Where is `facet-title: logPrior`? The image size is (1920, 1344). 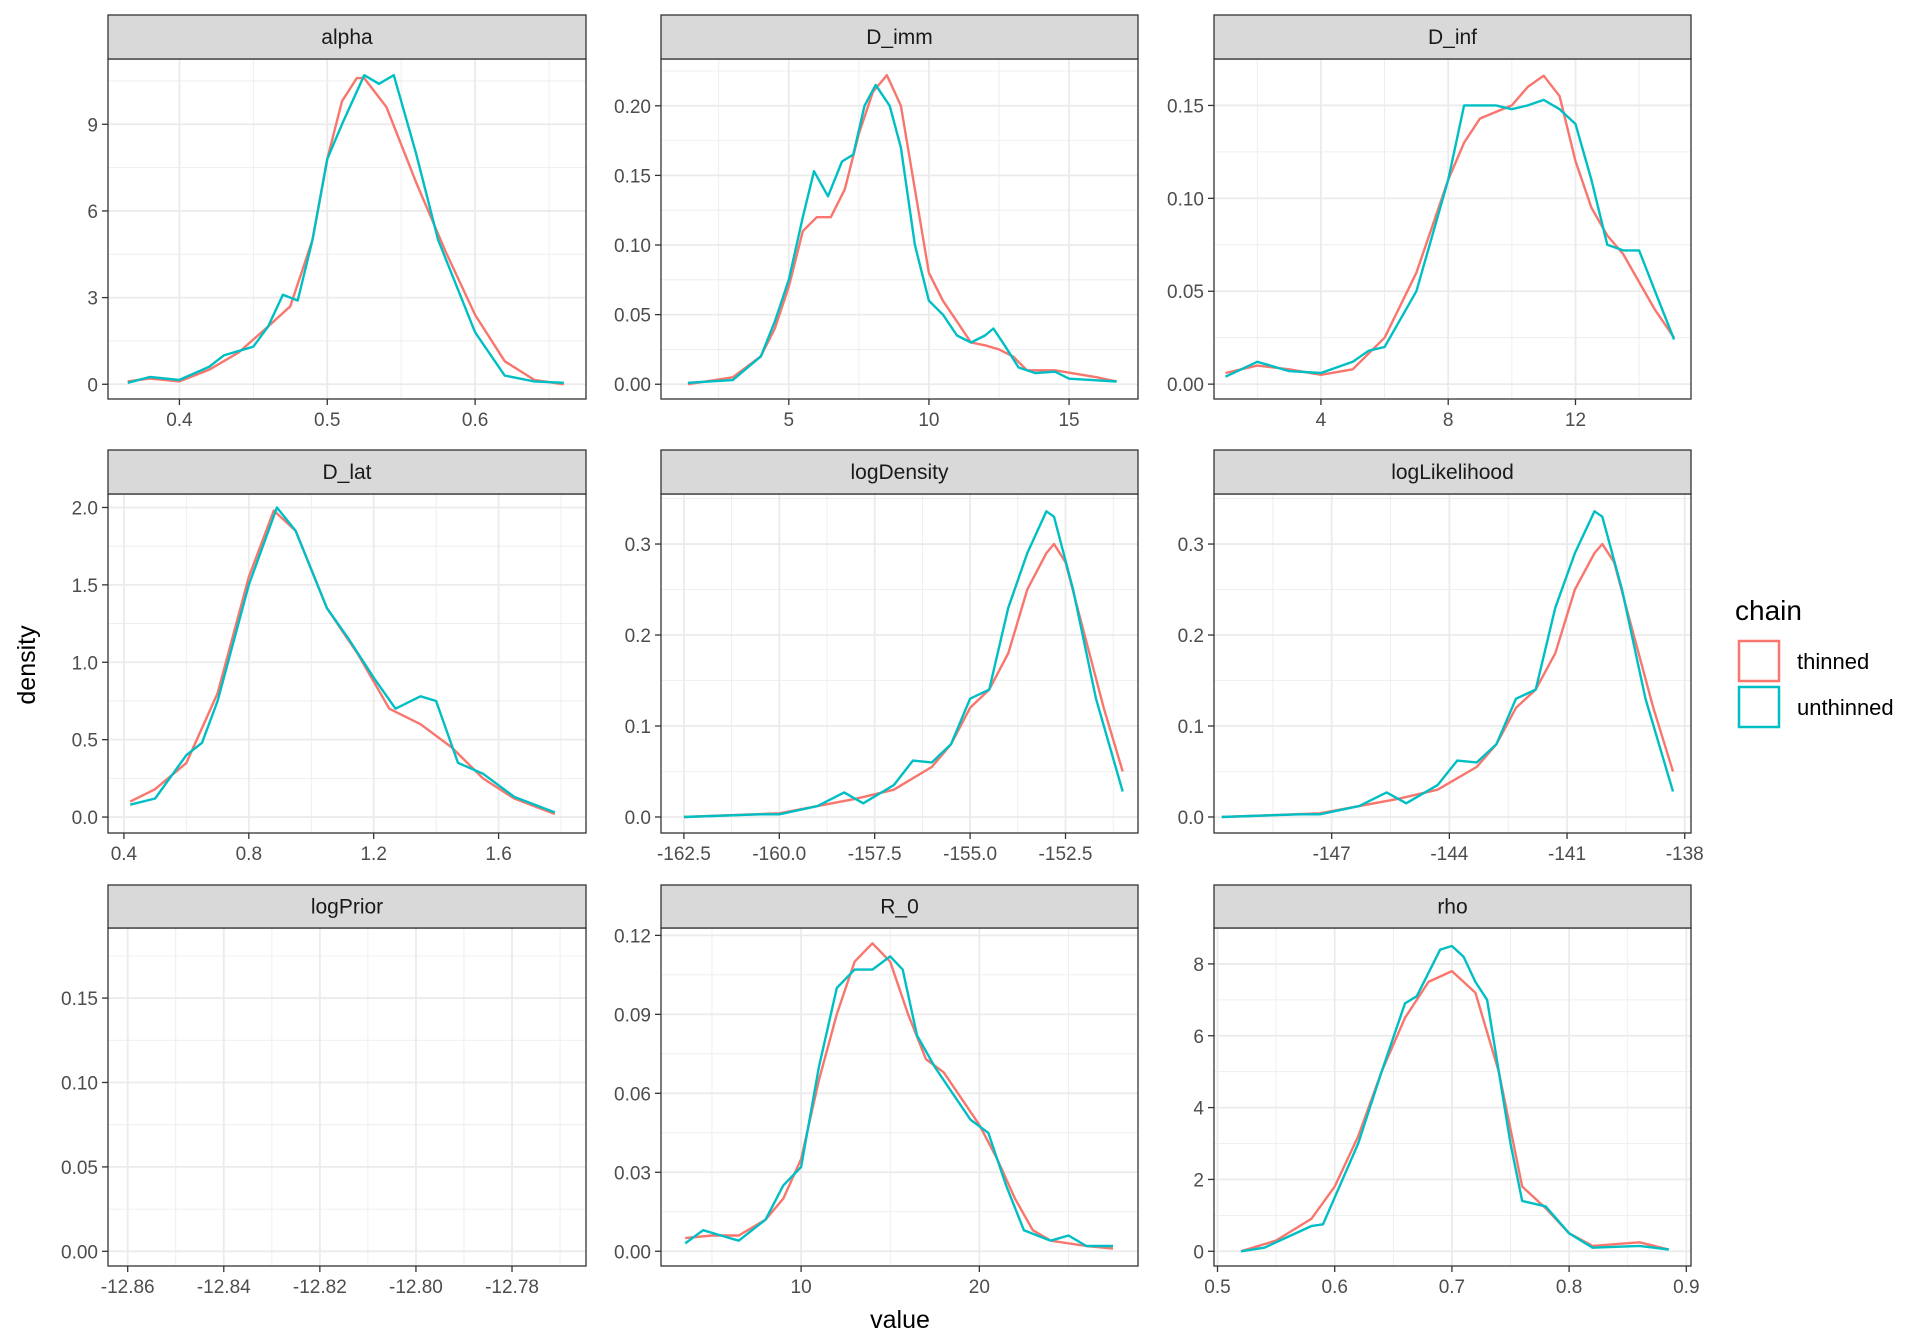 facet-title: logPrior is located at coordinates (347, 907).